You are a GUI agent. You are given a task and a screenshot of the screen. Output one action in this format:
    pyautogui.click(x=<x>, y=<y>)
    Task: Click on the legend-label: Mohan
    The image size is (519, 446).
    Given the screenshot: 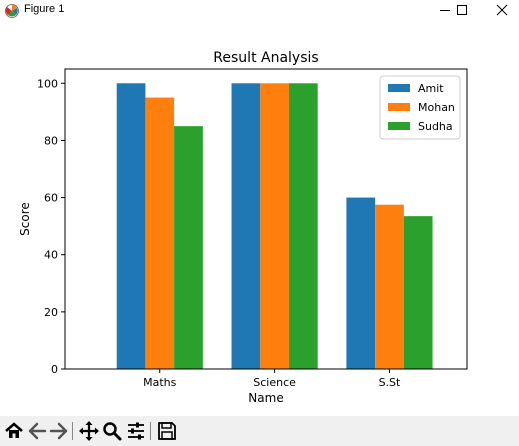 What is the action you would take?
    pyautogui.click(x=436, y=107)
    